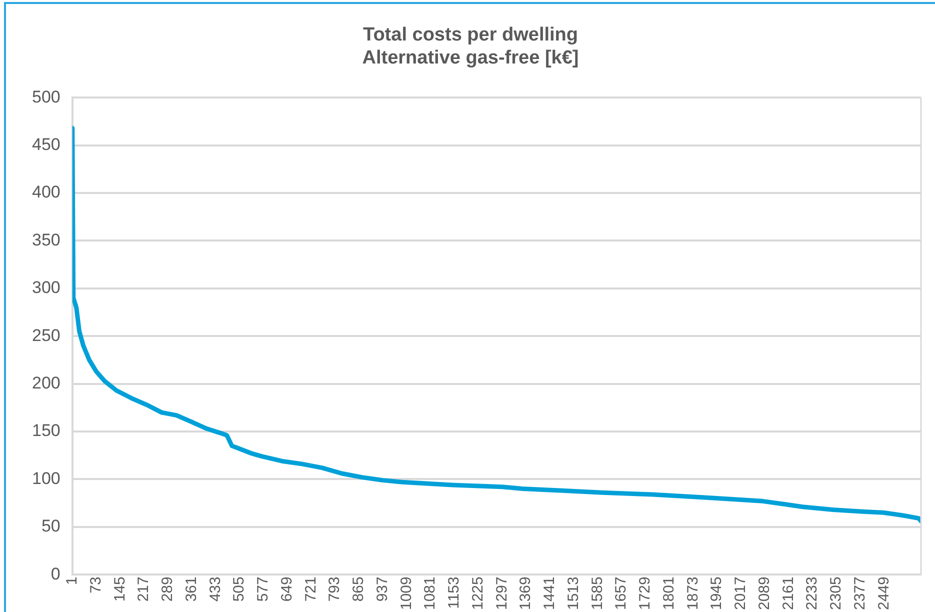 This screenshot has height=612, width=935. I want to click on x-tick-label: 1945, so click(717, 593).